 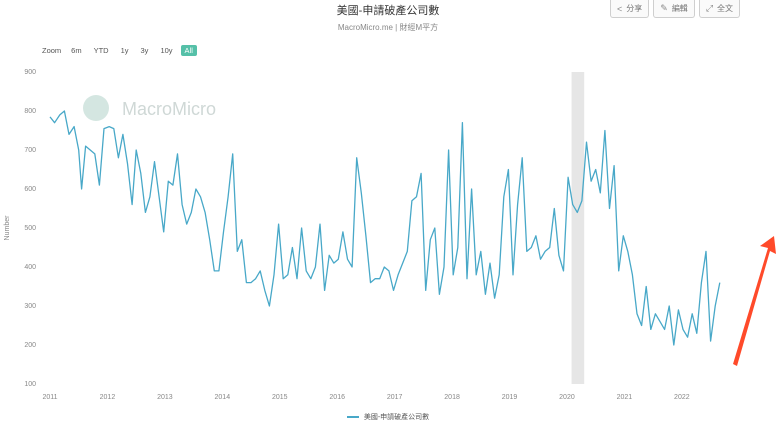 I want to click on y-tick-label: 600, so click(x=30, y=189).